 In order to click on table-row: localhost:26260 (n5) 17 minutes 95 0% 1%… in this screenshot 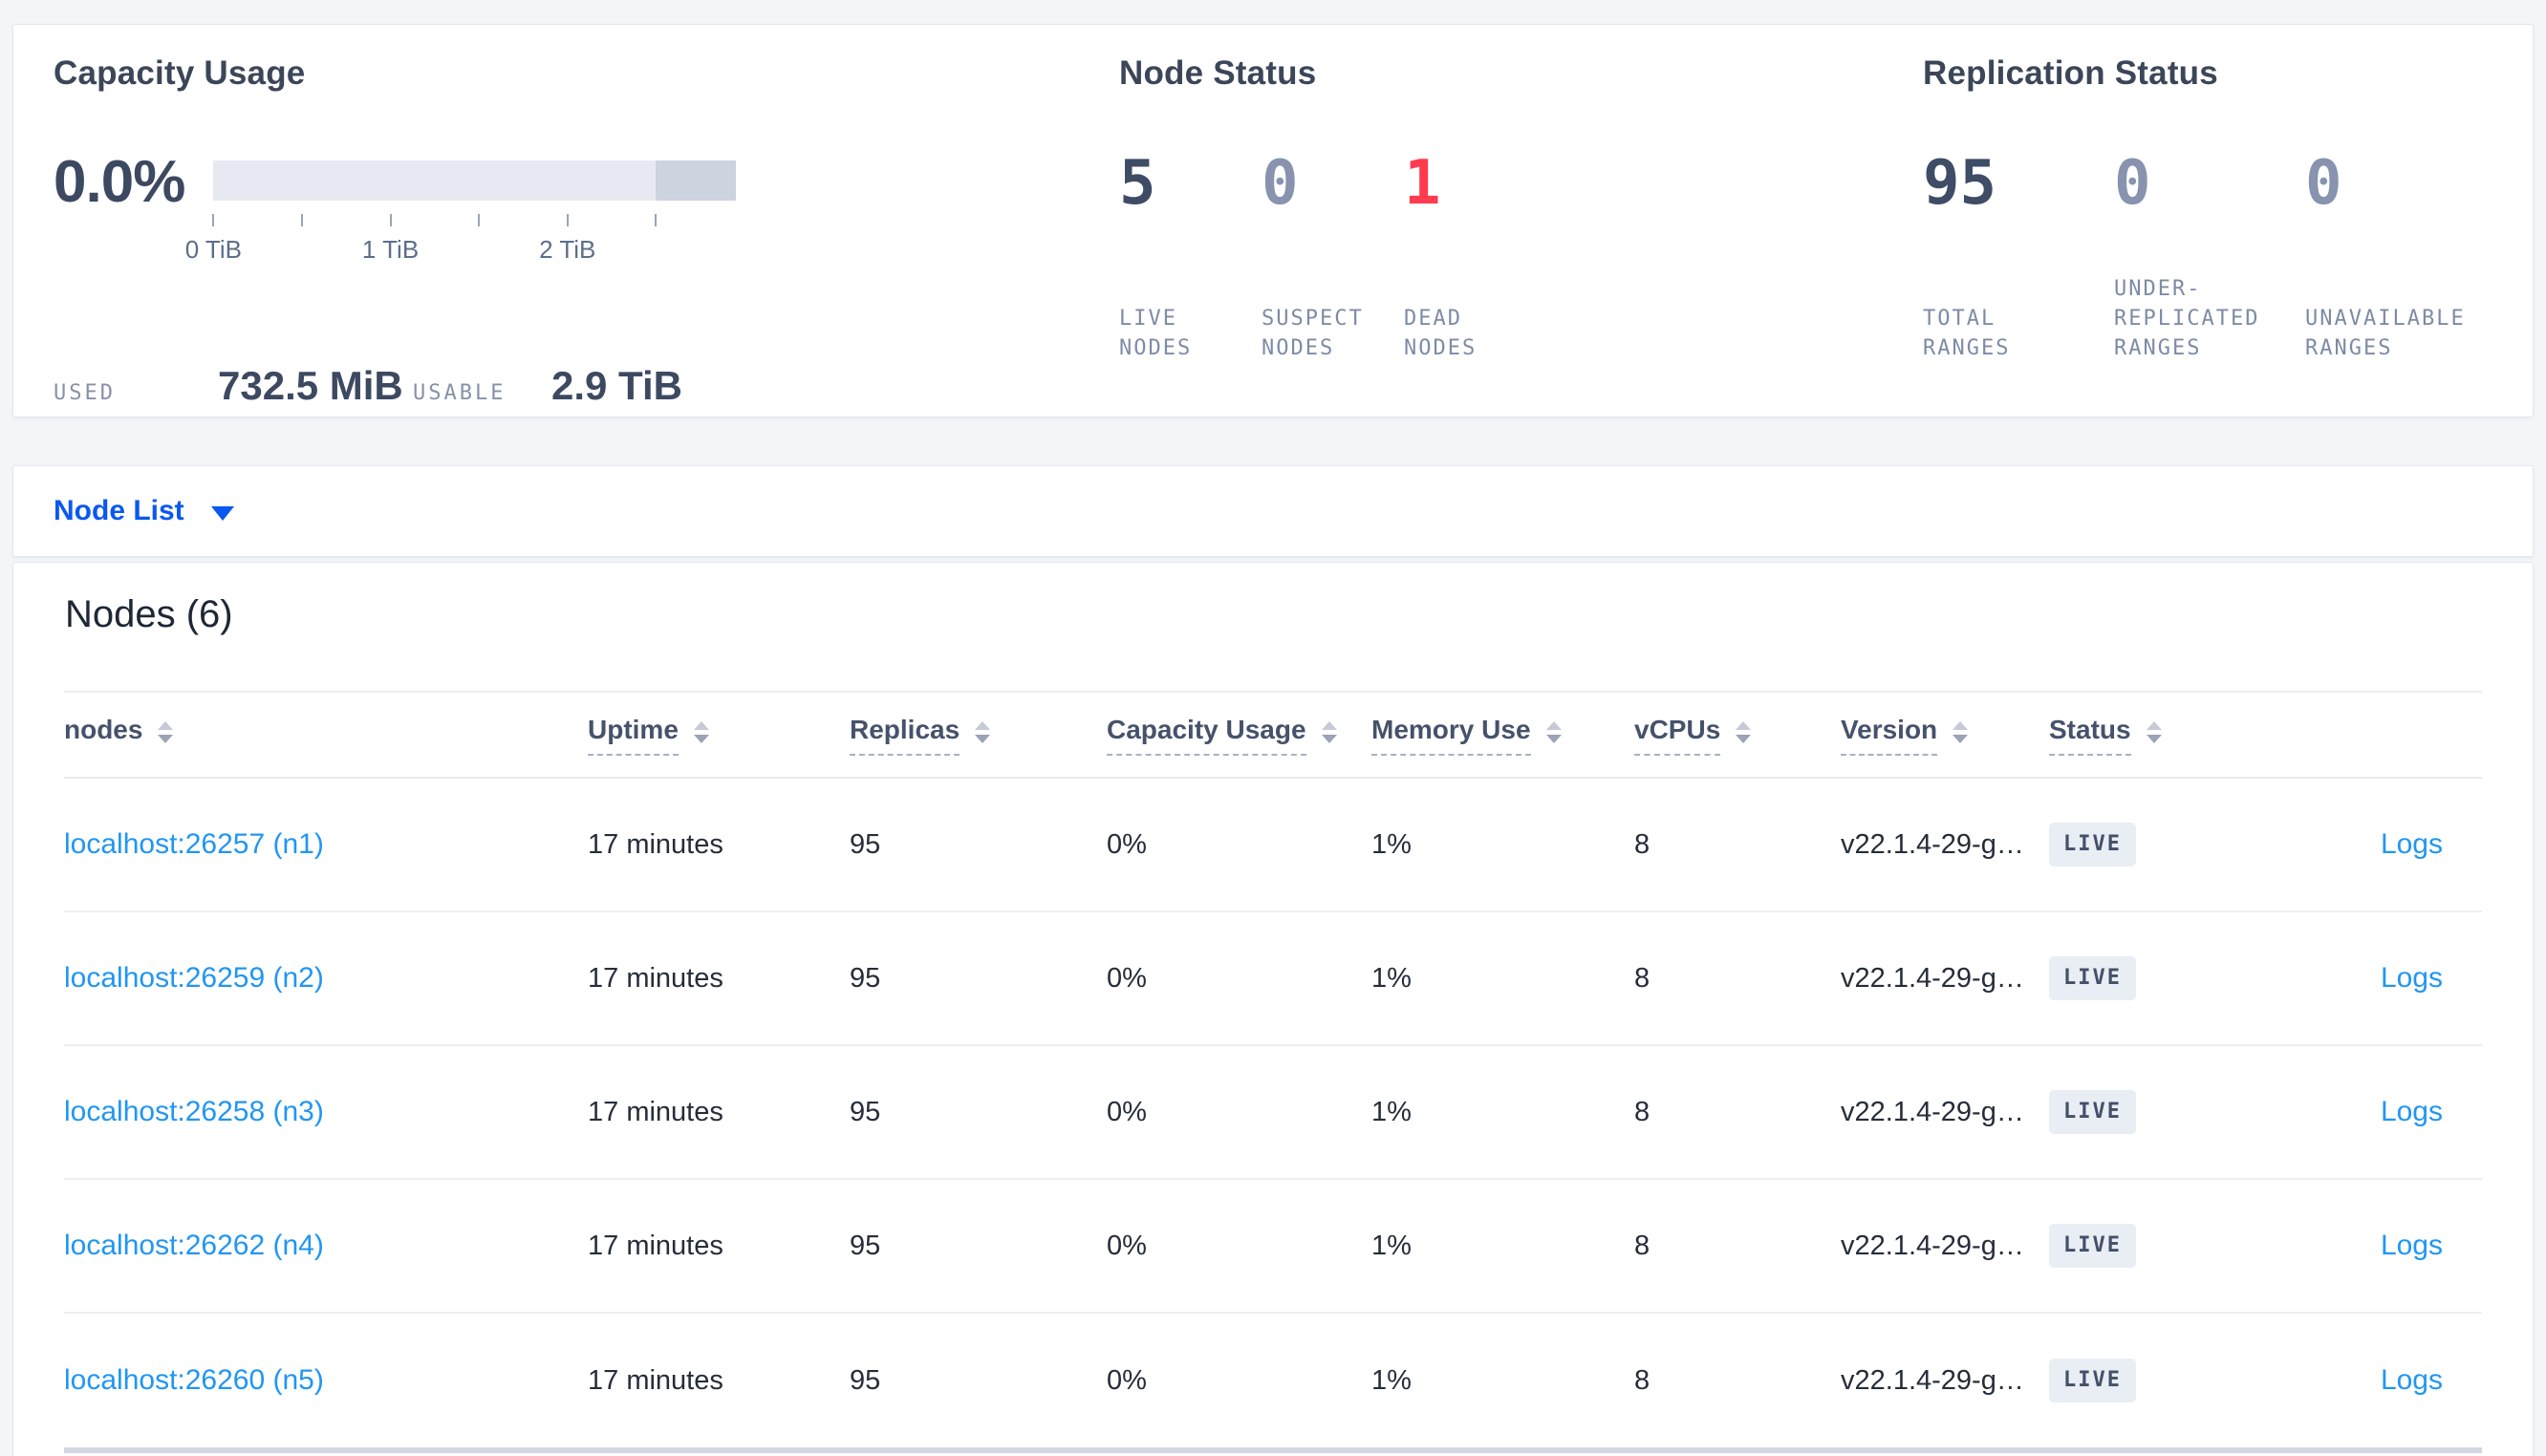, I will do `click(1273, 1381)`.